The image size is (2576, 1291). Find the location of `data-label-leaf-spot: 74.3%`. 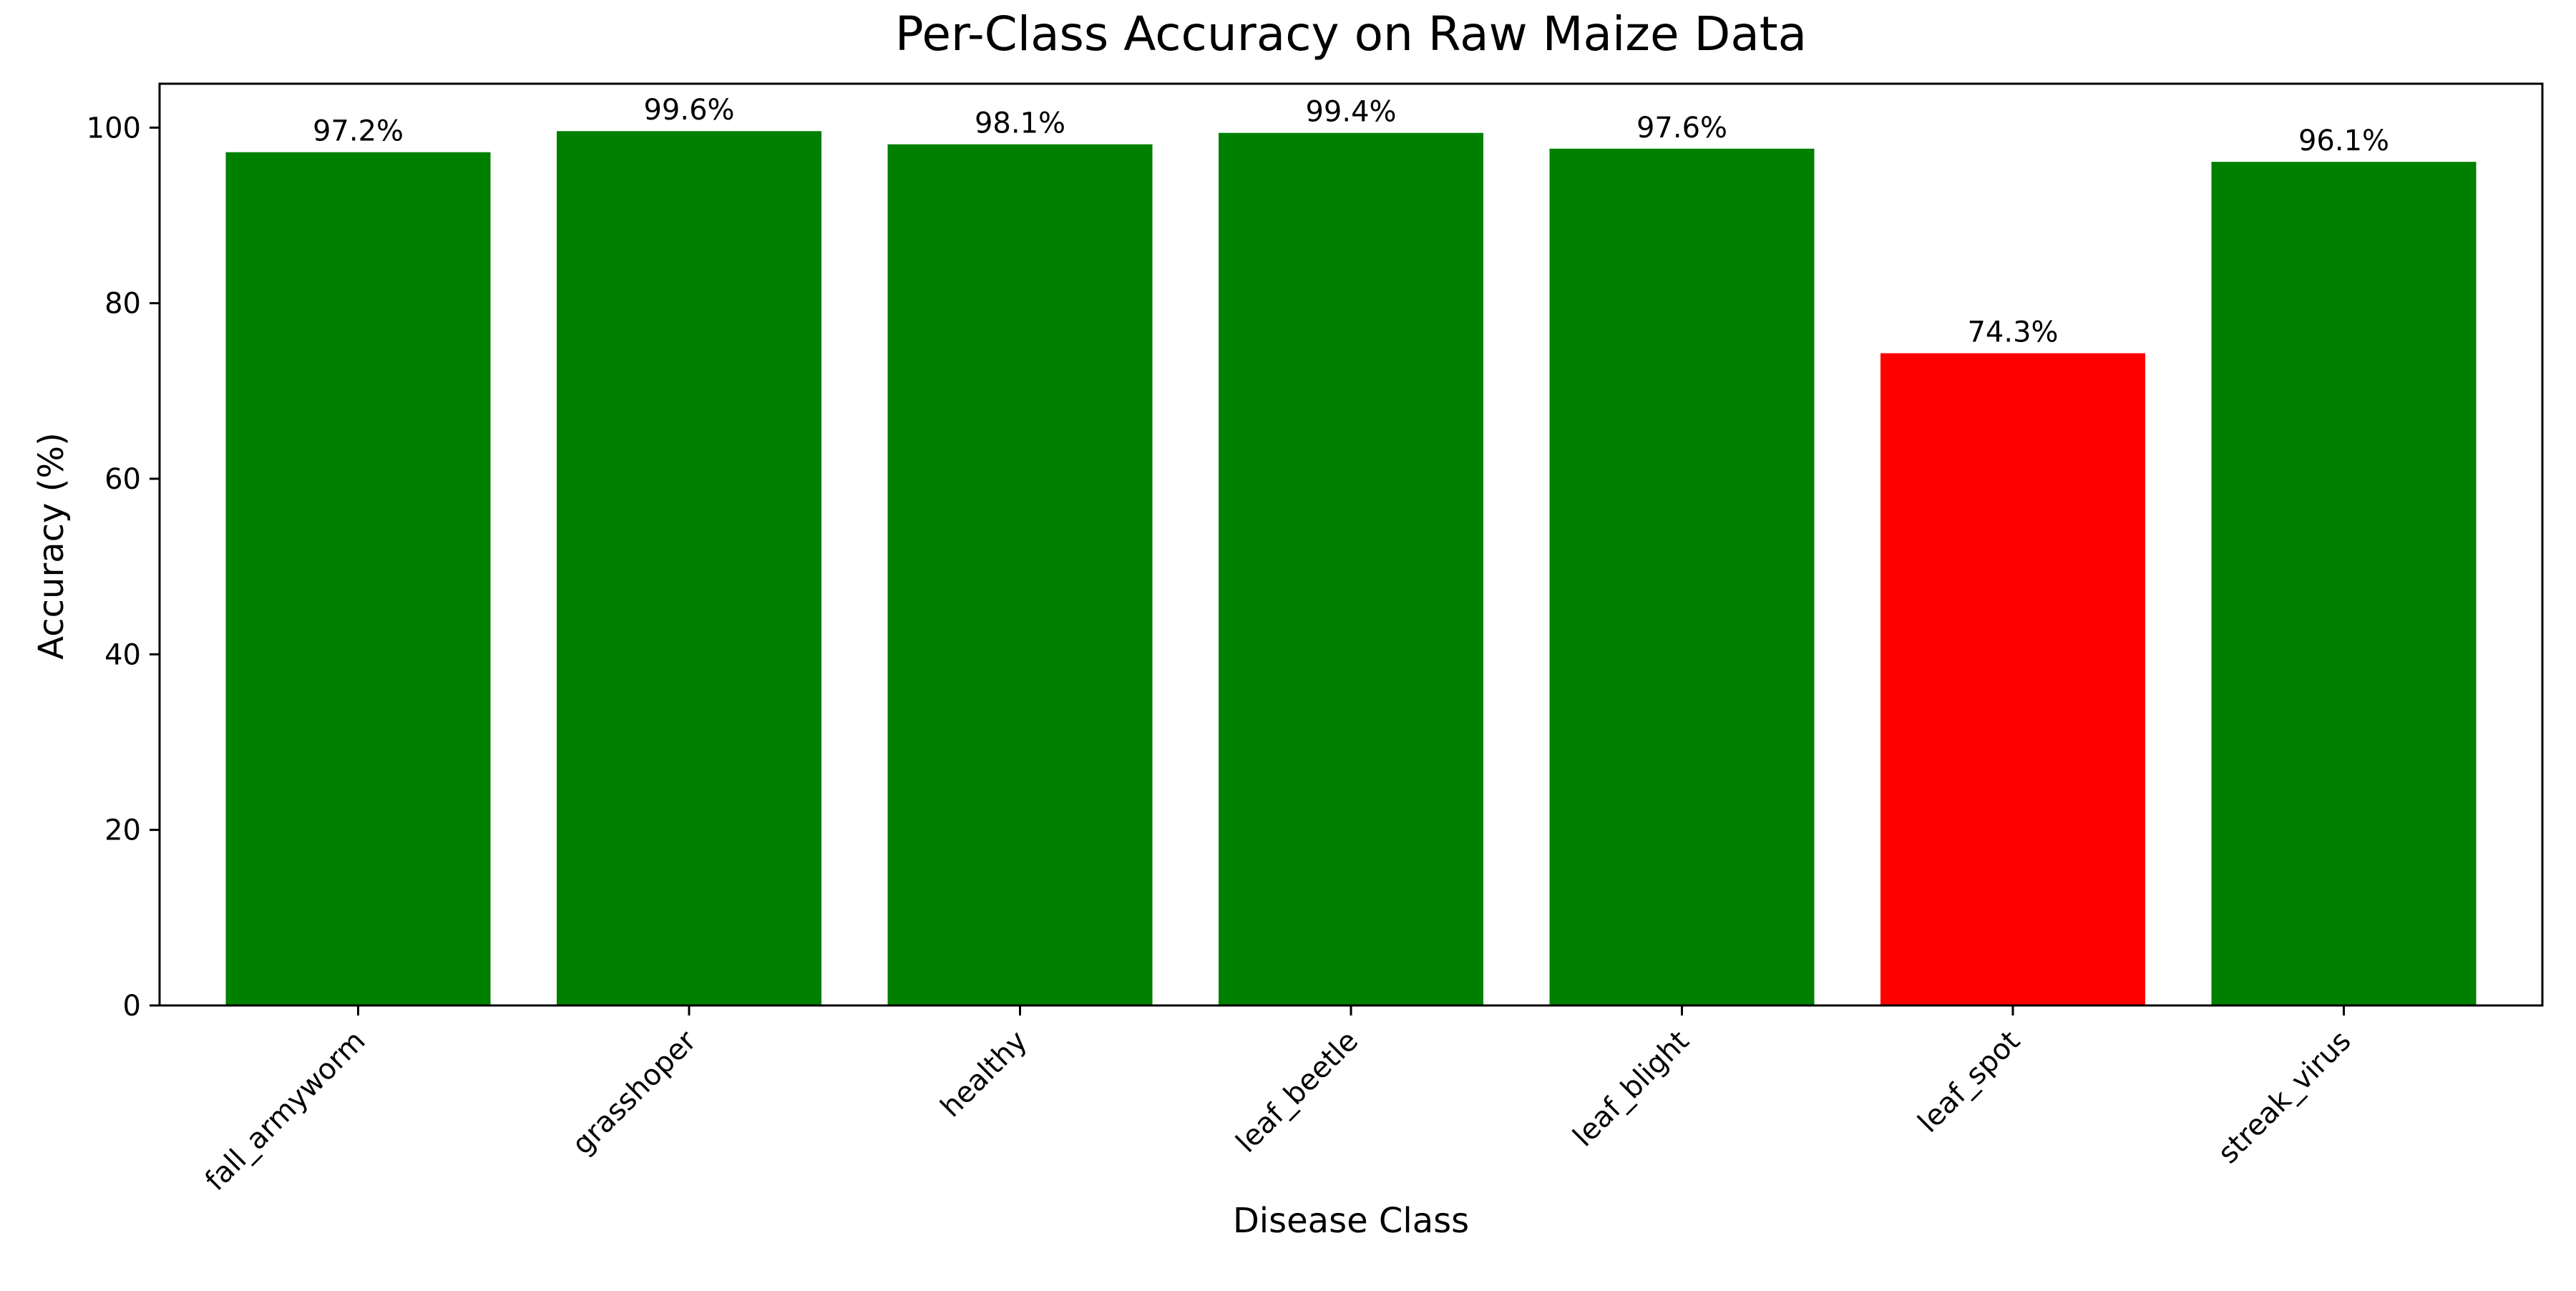

data-label-leaf-spot: 74.3% is located at coordinates (2012, 332).